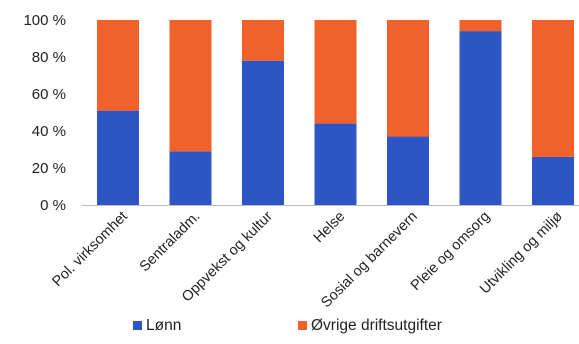 The width and height of the screenshot is (579, 344). What do you see at coordinates (376, 325) in the screenshot?
I see `legend-label-ovrige: Øvrige driftsutgifter` at bounding box center [376, 325].